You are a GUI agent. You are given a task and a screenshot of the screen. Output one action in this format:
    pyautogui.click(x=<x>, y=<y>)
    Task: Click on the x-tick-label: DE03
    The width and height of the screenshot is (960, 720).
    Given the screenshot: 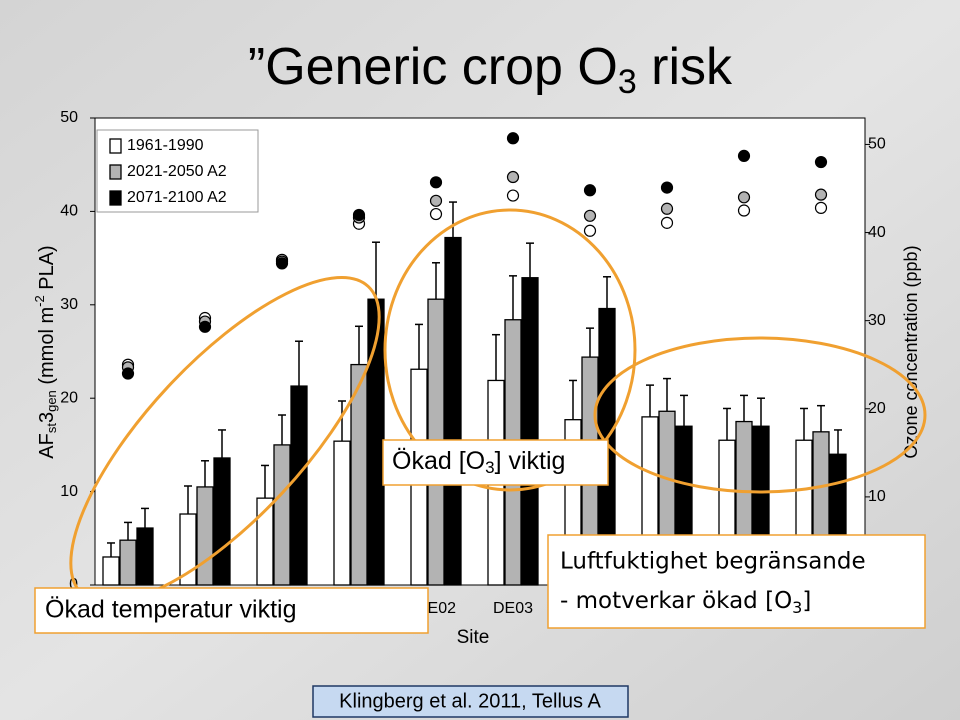 What is the action you would take?
    pyautogui.click(x=513, y=608)
    